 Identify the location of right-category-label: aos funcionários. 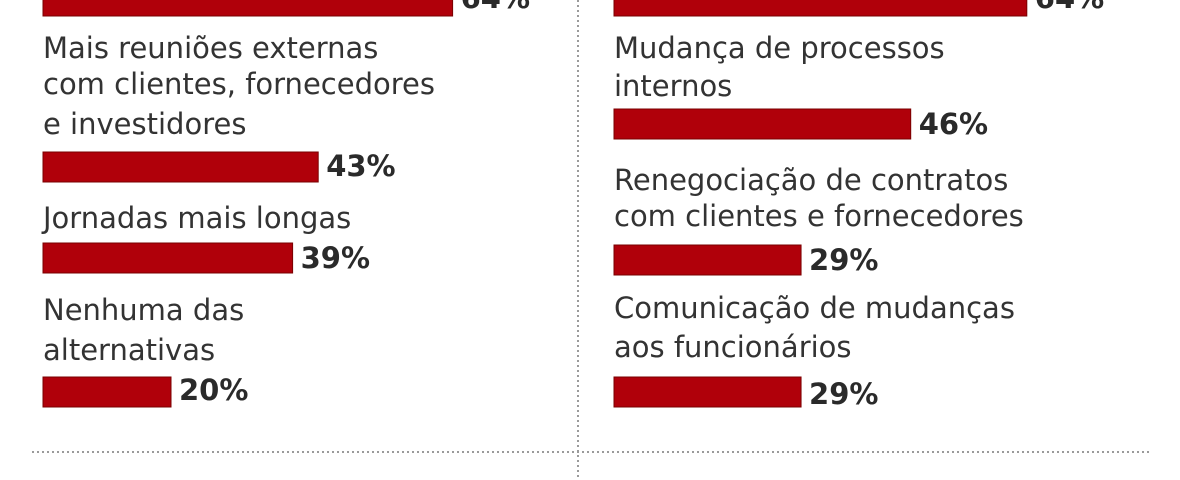
(733, 347).